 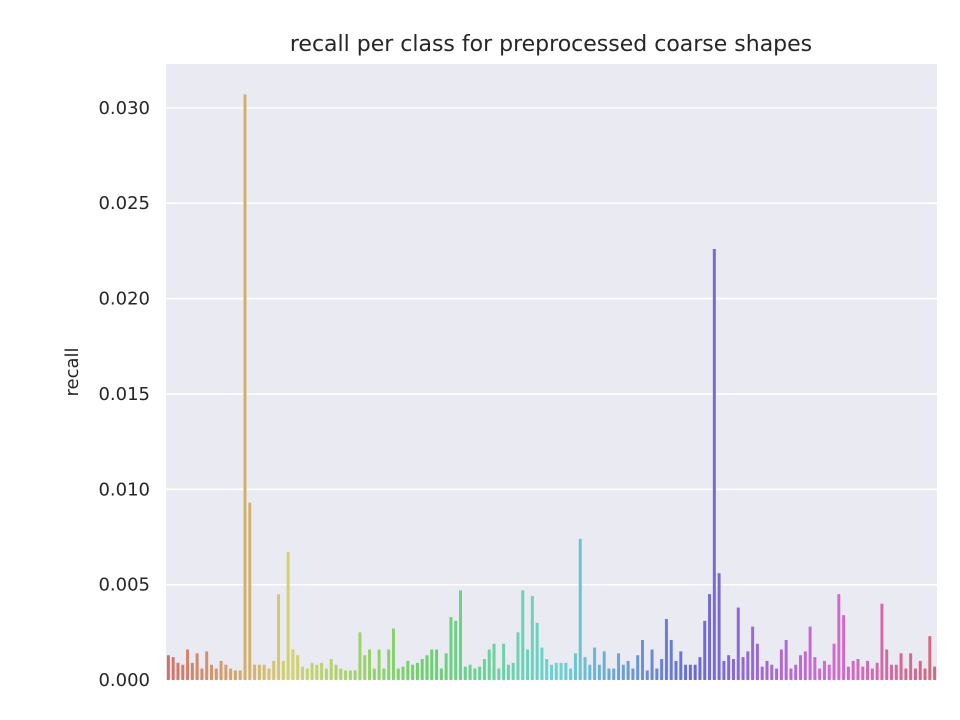 I want to click on y-tick-label: 0.005, so click(x=124, y=585).